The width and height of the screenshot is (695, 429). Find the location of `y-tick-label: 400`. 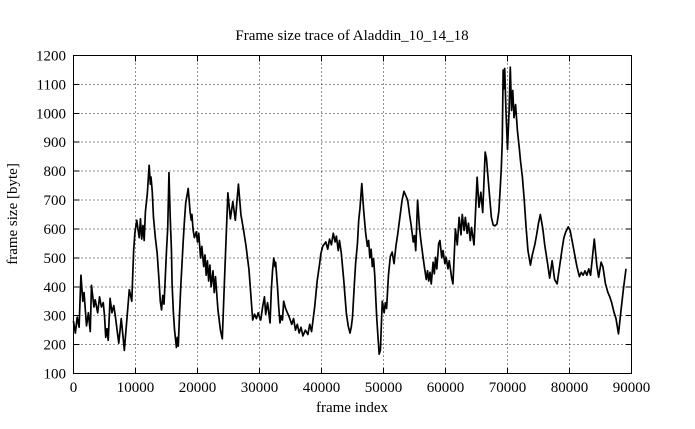

y-tick-label: 400 is located at coordinates (55, 288).